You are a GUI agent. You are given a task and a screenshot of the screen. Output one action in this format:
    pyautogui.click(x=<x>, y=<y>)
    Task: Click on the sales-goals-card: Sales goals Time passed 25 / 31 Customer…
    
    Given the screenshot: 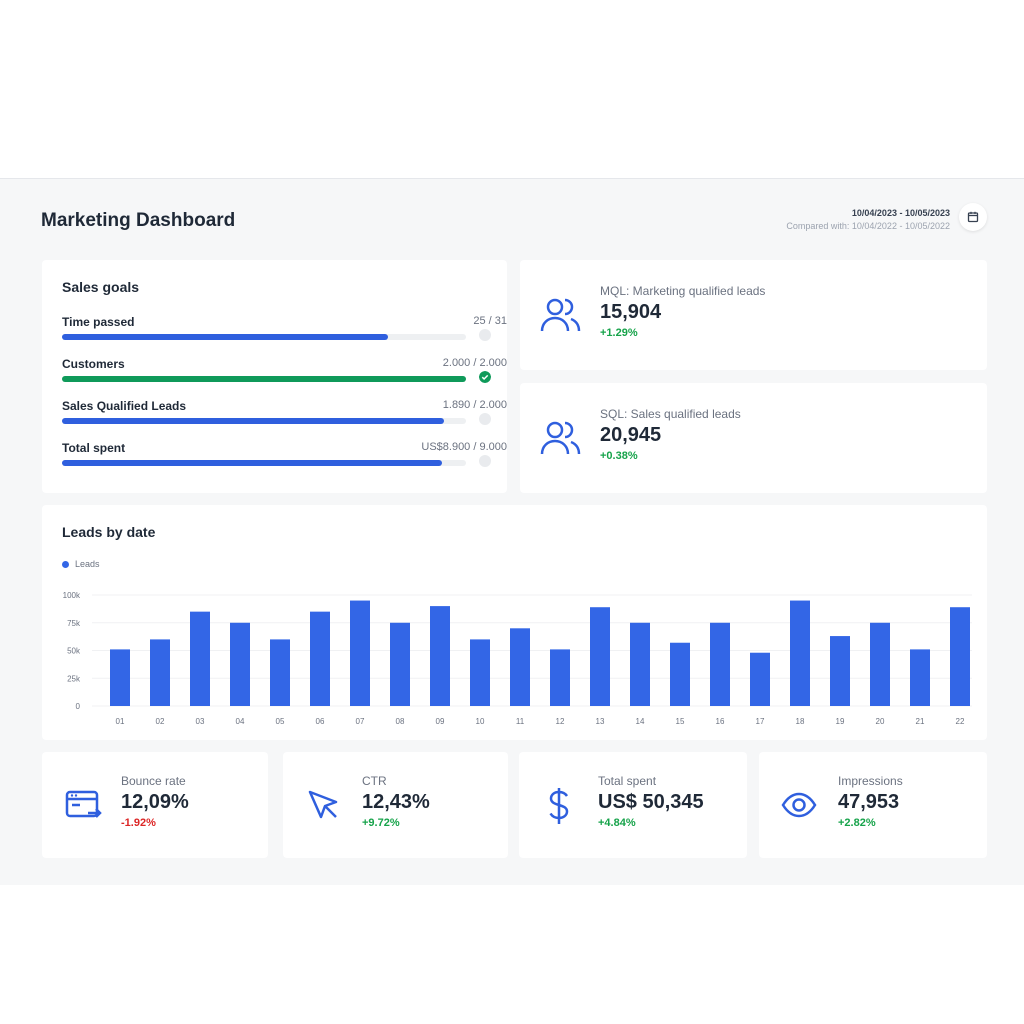 What is the action you would take?
    pyautogui.click(x=274, y=376)
    